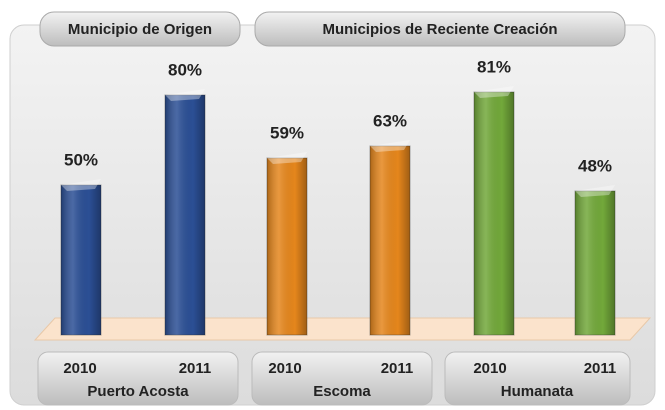 This screenshot has height=410, width=665. What do you see at coordinates (537, 391) in the screenshot?
I see `group-label: Humanata` at bounding box center [537, 391].